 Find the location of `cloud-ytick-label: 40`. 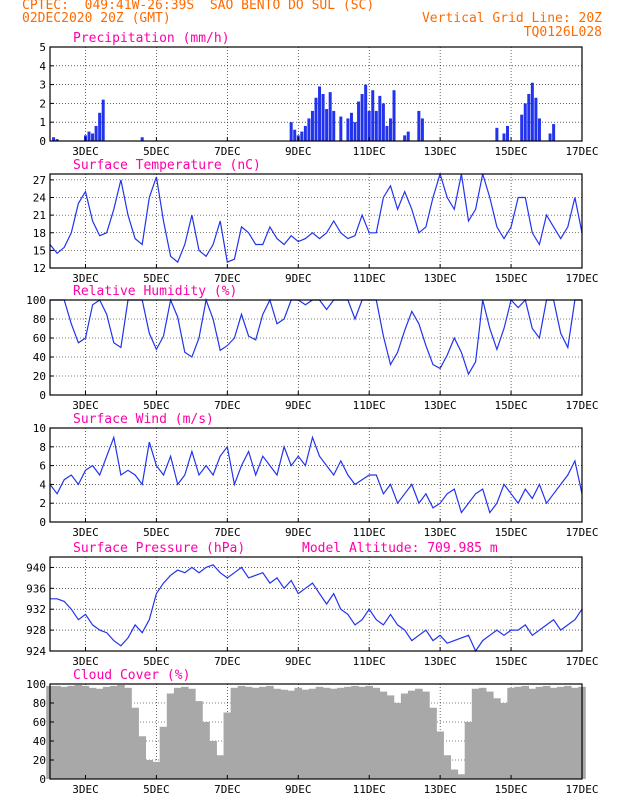

cloud-ytick-label: 40 is located at coordinates (39, 741).